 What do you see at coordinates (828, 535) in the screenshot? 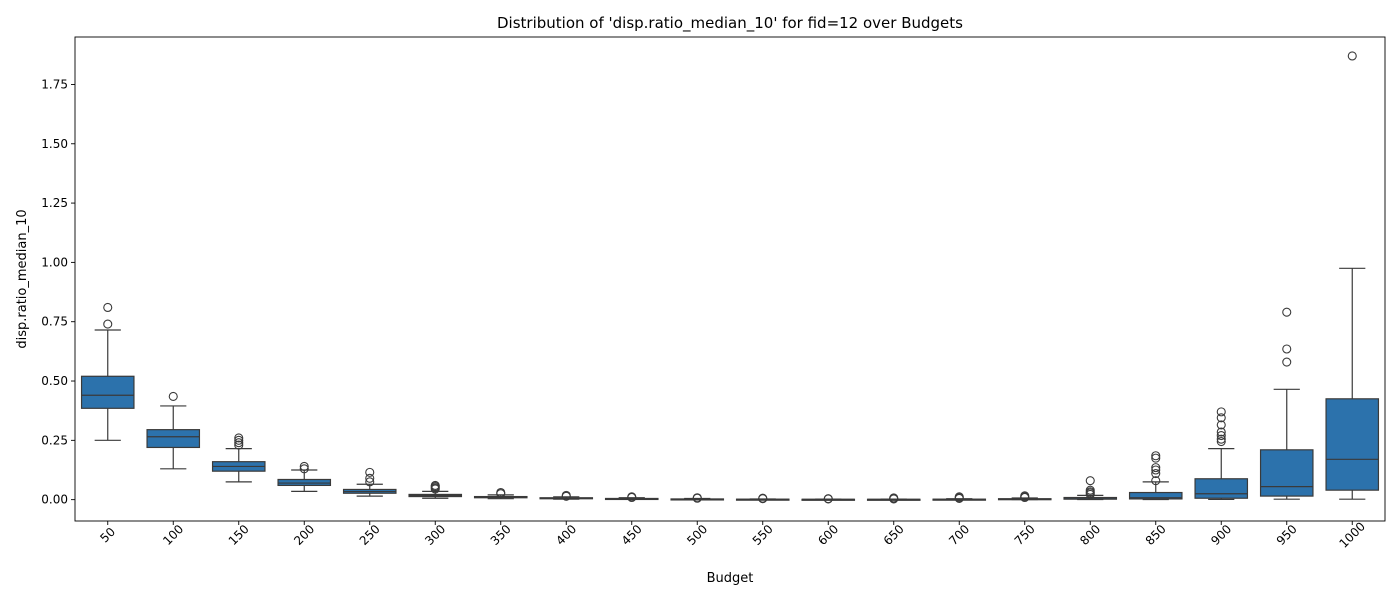
I see `x-tick-label: 600` at bounding box center [828, 535].